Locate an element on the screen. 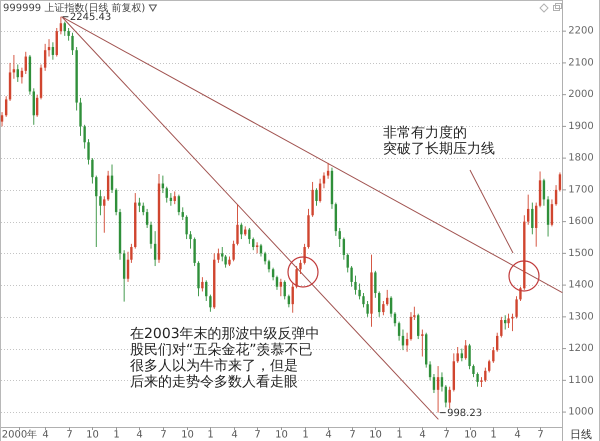 The width and height of the screenshot is (600, 441). y-tick-label: 2000 is located at coordinates (581, 94).